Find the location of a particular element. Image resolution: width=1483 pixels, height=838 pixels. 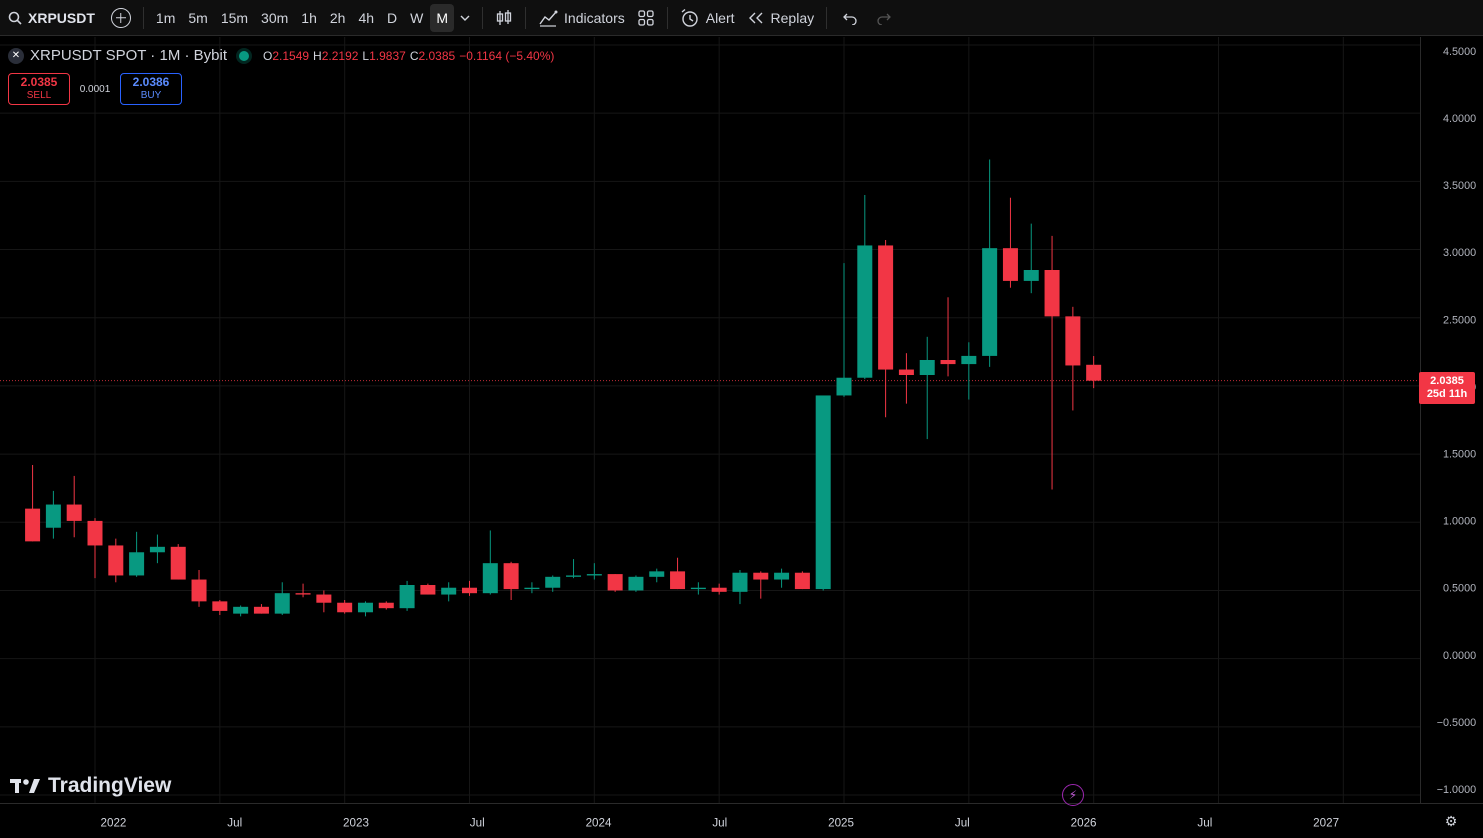

chevron-down-icon is located at coordinates (465, 18).